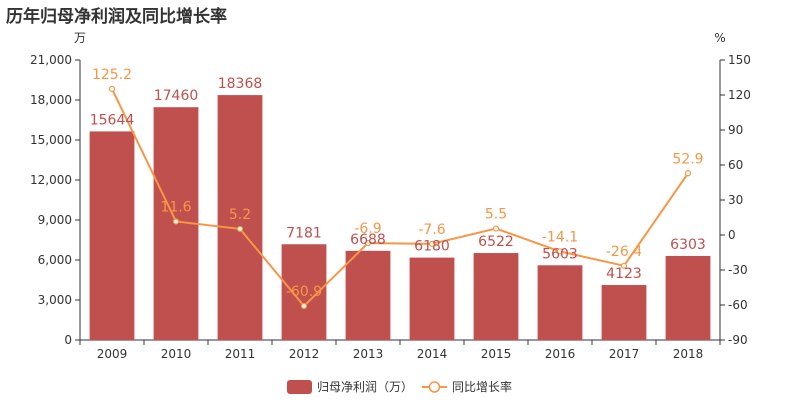 The height and width of the screenshot is (400, 800). I want to click on x-tick-label: 2009, so click(112, 354).